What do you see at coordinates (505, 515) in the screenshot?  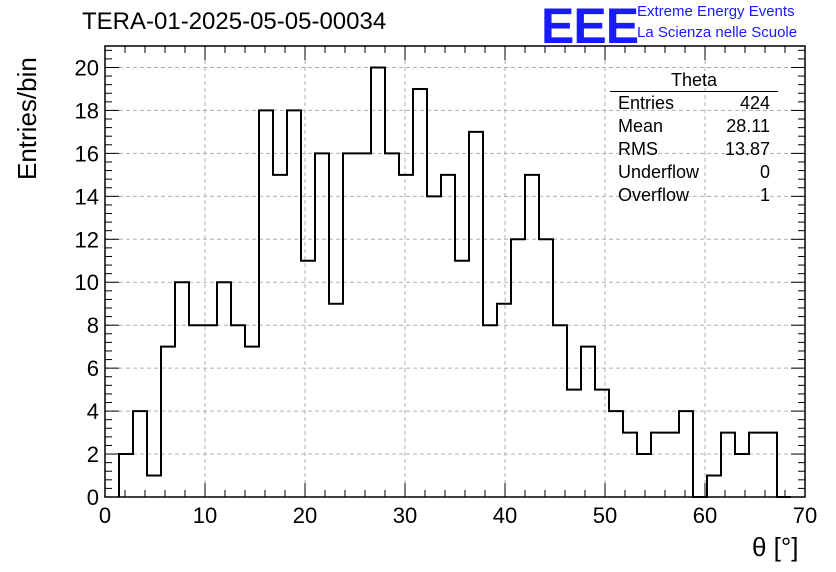 I see `x-tick-label: 40` at bounding box center [505, 515].